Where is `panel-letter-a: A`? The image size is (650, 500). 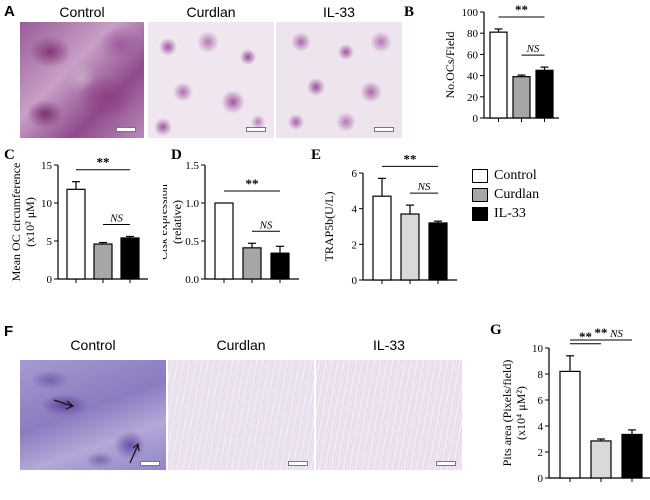
panel-letter-a: A is located at coordinates (9, 11).